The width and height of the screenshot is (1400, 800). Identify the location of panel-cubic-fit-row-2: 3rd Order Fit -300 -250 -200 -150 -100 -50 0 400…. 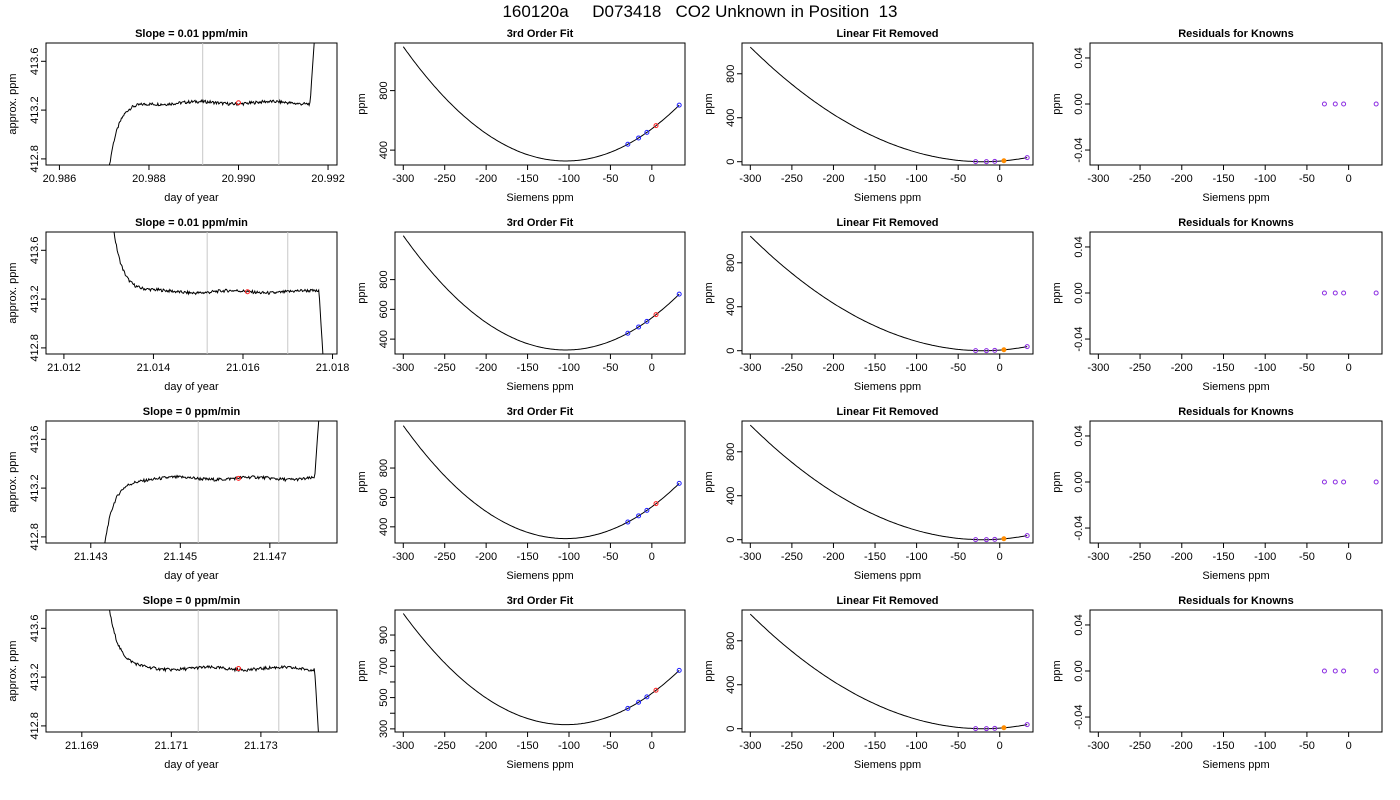
(521, 305).